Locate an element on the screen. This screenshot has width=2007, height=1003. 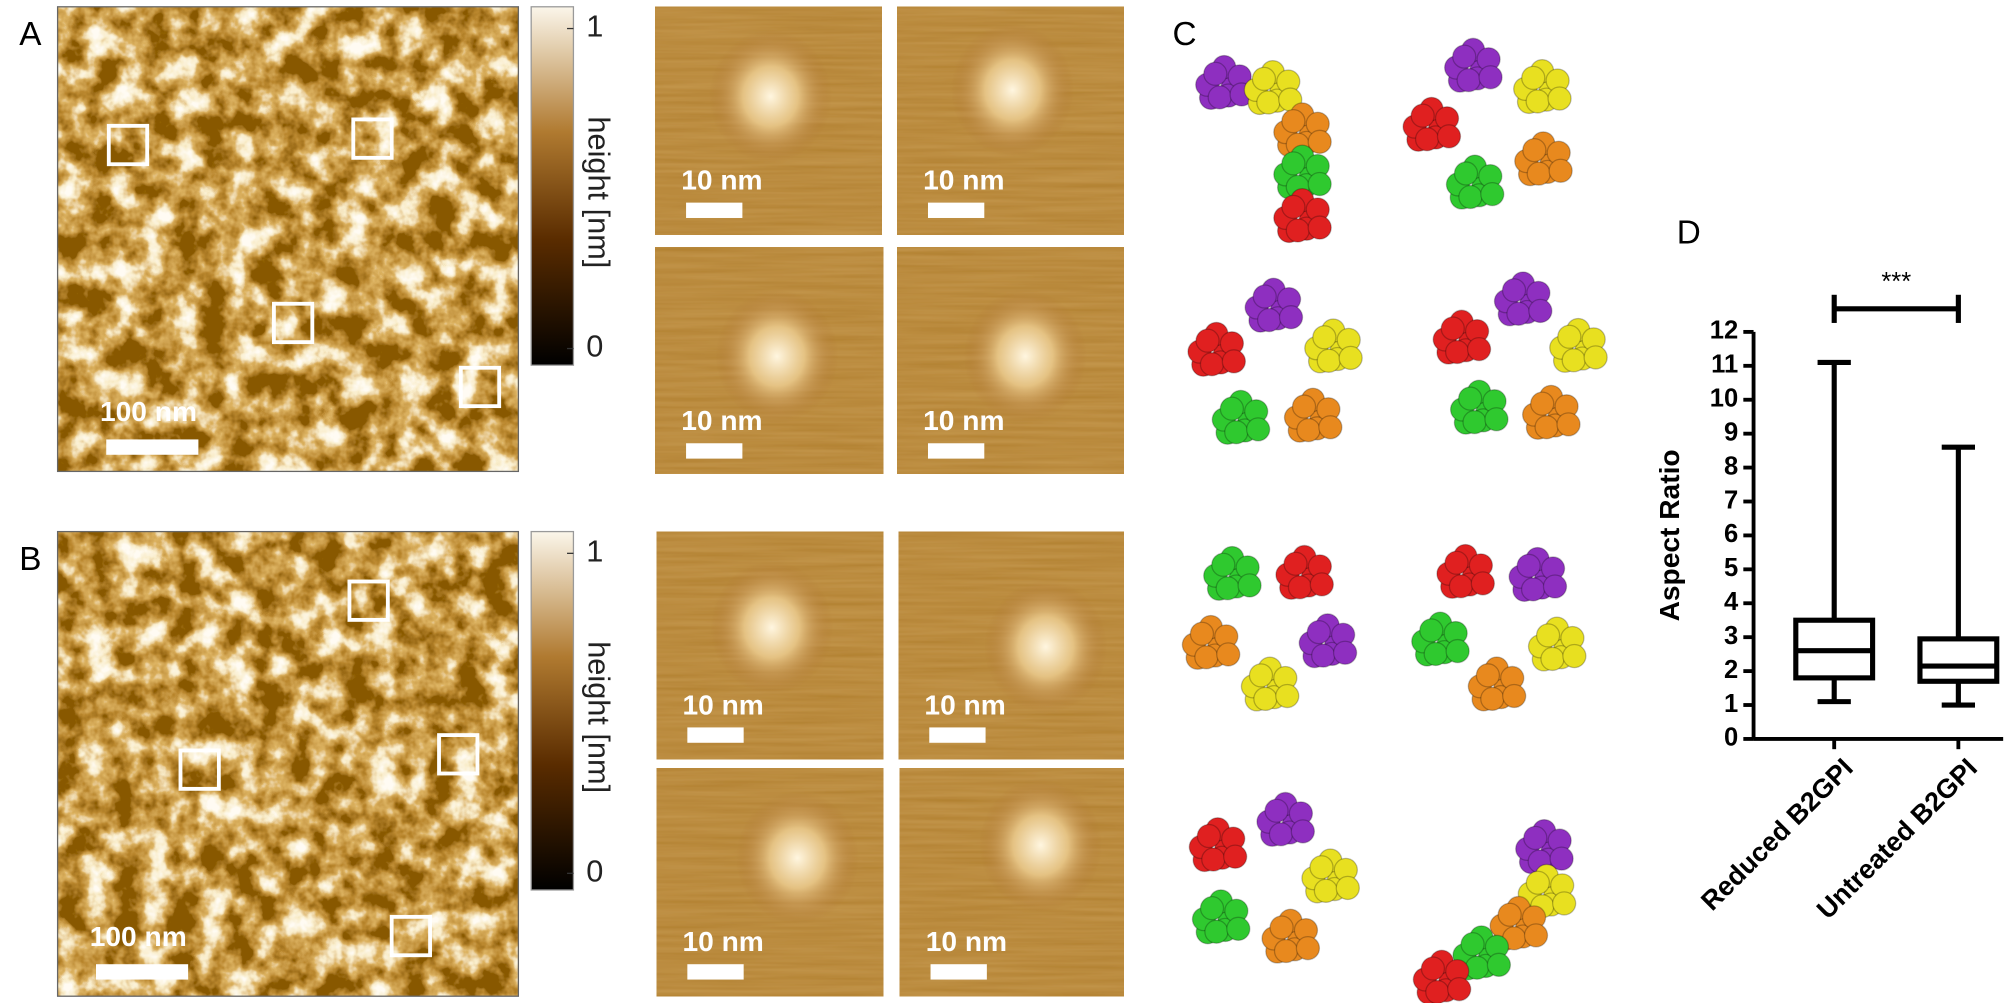
y-tick-label: 2 is located at coordinates (1731, 670).